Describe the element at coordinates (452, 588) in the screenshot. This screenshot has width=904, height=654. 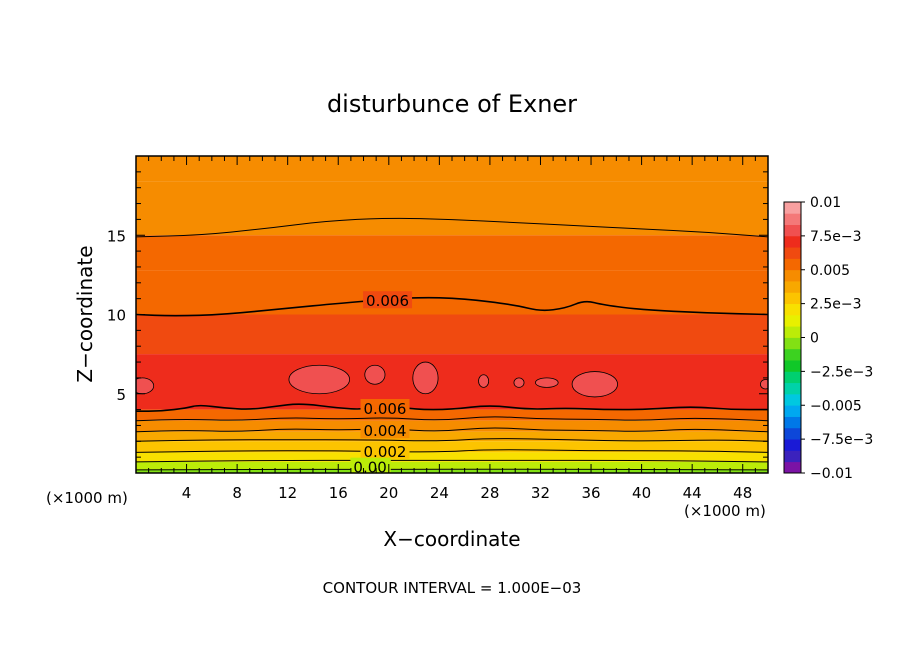
I see `contour-interval-note: CONTOUR INTERVAL = 1.000E−03` at that location.